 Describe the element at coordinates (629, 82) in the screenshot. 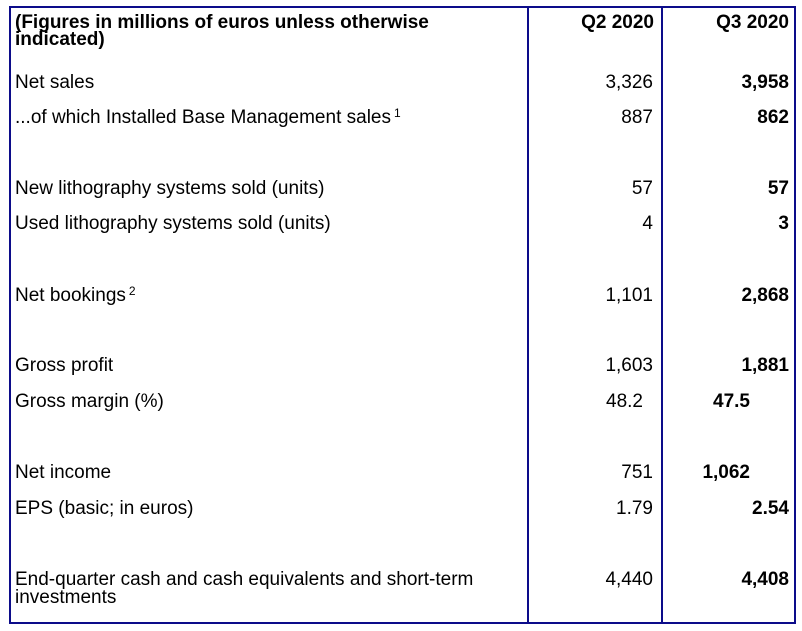

I see `row-q2-value: 3,326` at that location.